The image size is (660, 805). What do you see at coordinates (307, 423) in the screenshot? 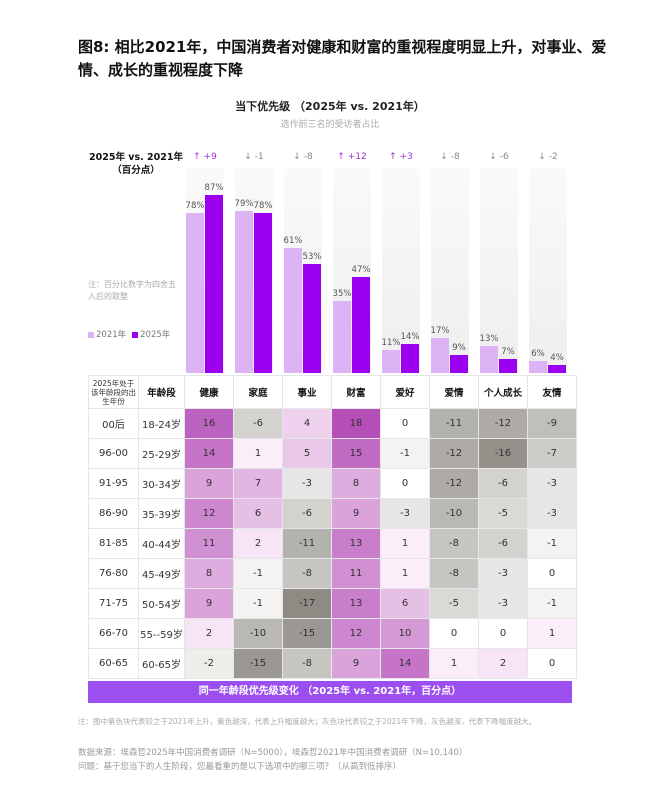
I see `heatmap-cell: 4` at bounding box center [307, 423].